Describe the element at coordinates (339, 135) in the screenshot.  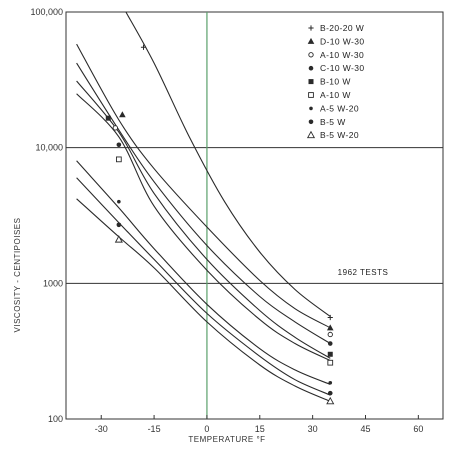
I see `legend-label-9: B-5 W-20` at that location.